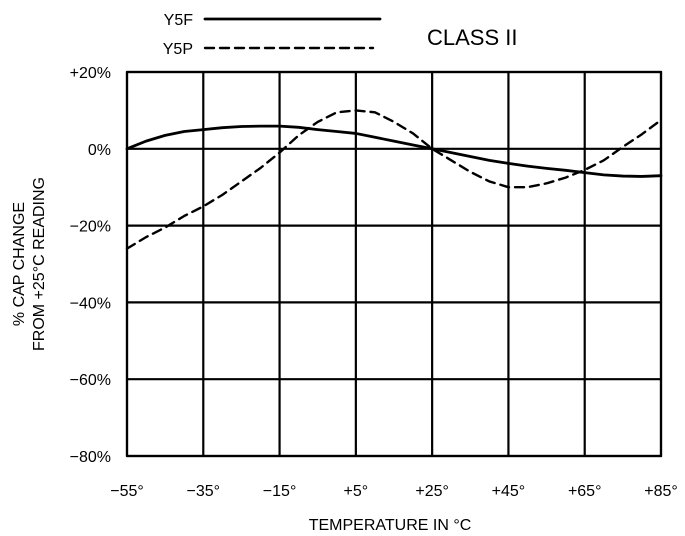  I want to click on x-tick-label: −15°, so click(280, 491).